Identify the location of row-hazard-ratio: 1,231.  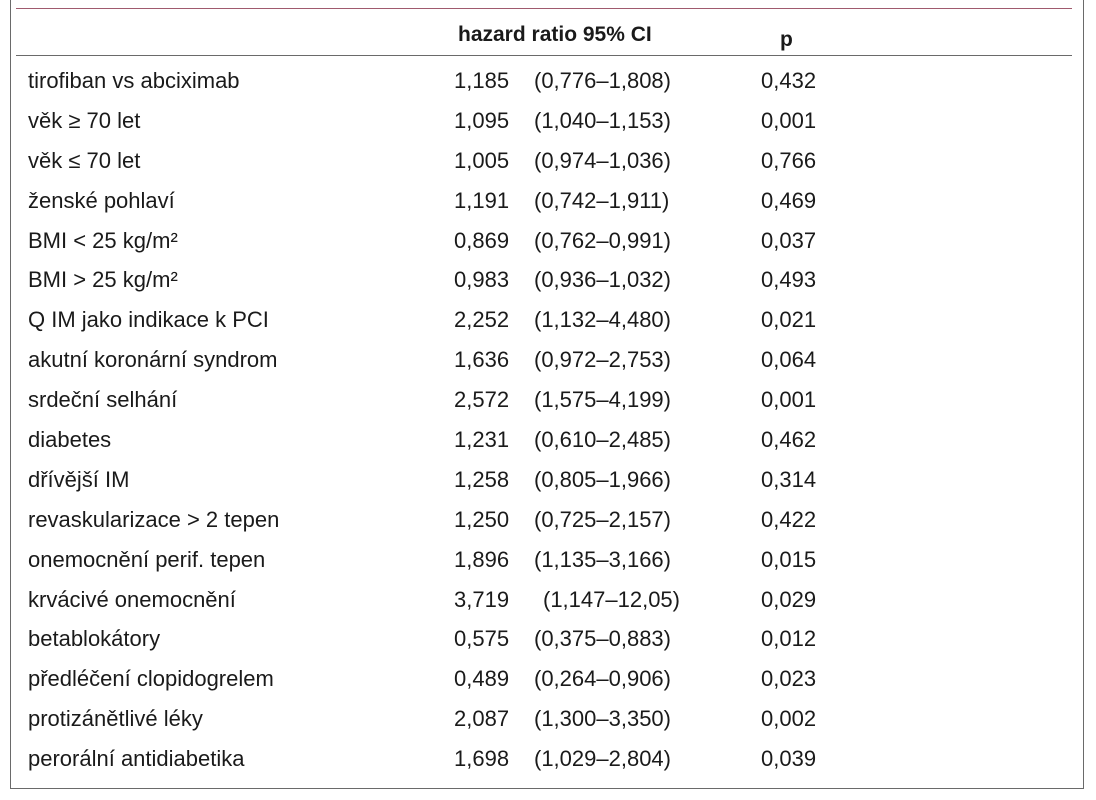
(482, 440).